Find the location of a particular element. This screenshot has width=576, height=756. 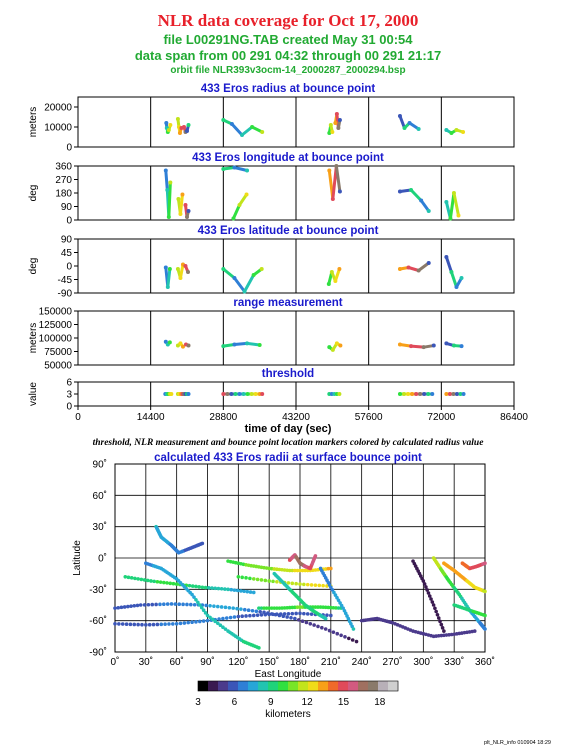

y-tick-label: 0 is located at coordinates (69, 267).